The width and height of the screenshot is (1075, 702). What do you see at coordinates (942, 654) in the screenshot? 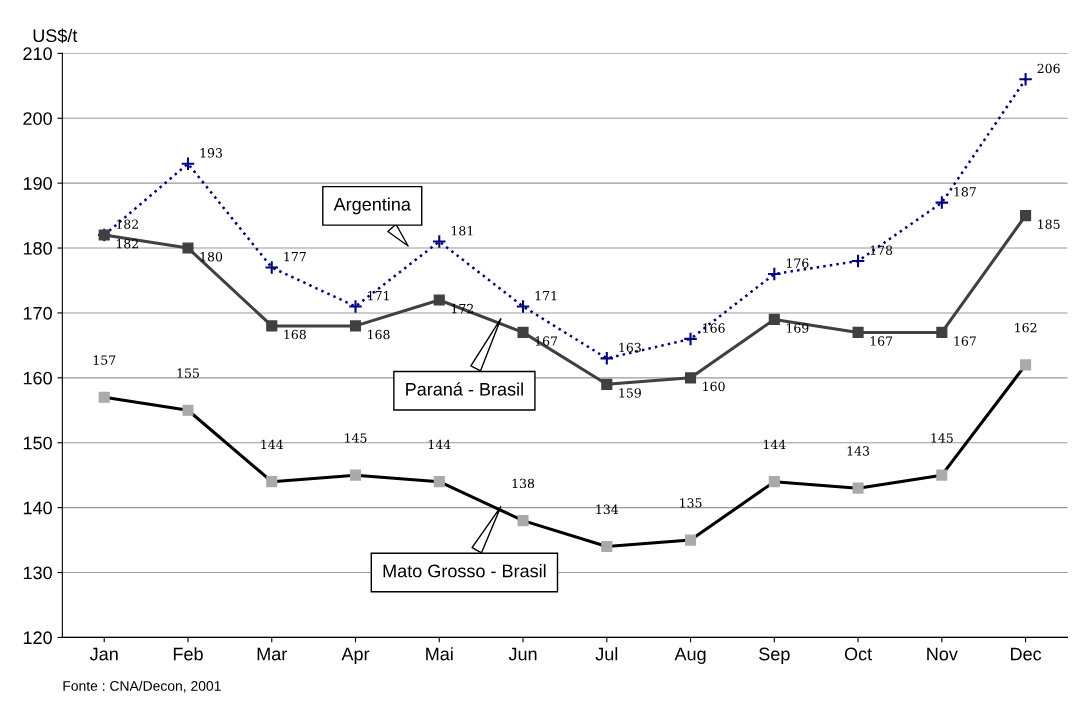
I see `x-tick-label: Nov` at bounding box center [942, 654].